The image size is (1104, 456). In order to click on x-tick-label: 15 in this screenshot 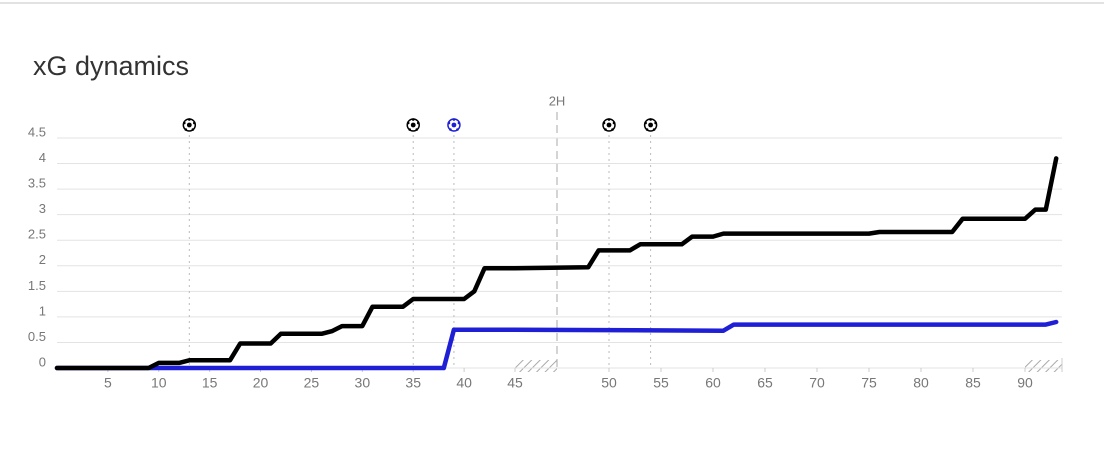, I will do `click(210, 383)`.